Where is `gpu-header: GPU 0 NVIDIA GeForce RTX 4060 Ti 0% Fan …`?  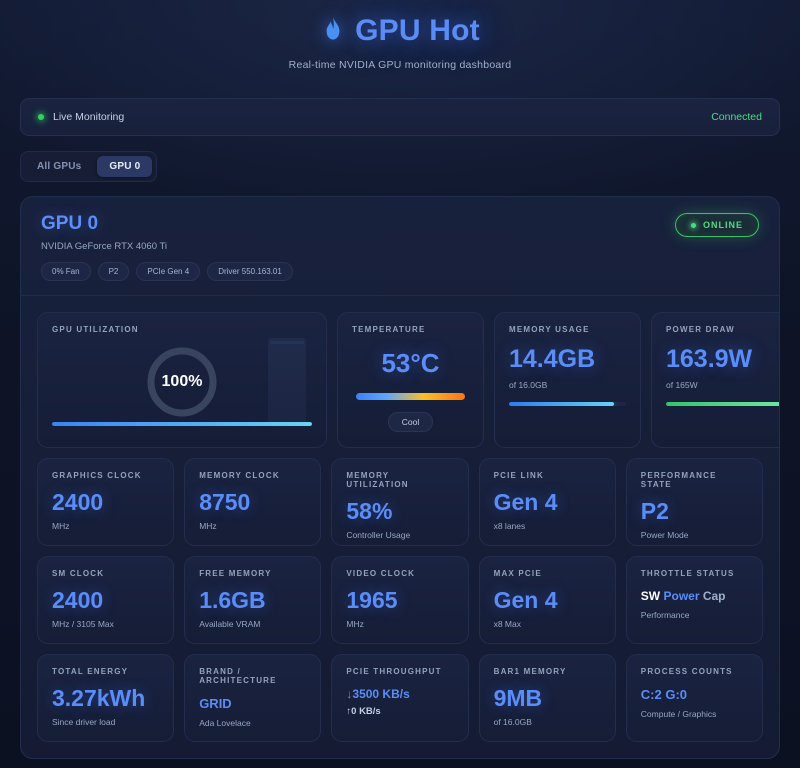 gpu-header: GPU 0 NVIDIA GeForce RTX 4060 Ti 0% Fan … is located at coordinates (400, 246).